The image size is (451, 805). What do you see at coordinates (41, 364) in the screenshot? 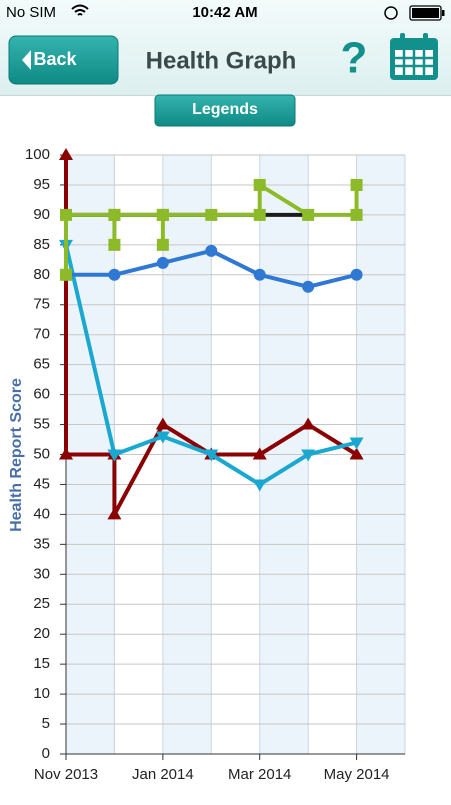
I see `y-tick-label: 65` at bounding box center [41, 364].